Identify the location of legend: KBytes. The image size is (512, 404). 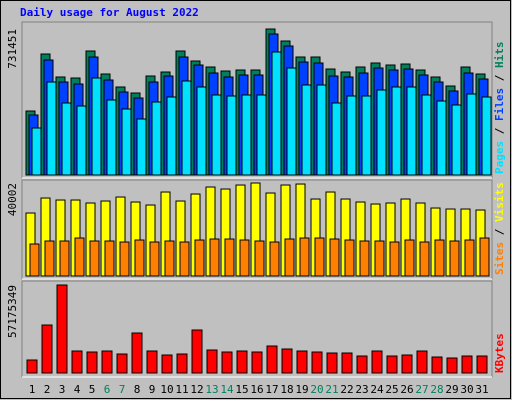
(499, 353).